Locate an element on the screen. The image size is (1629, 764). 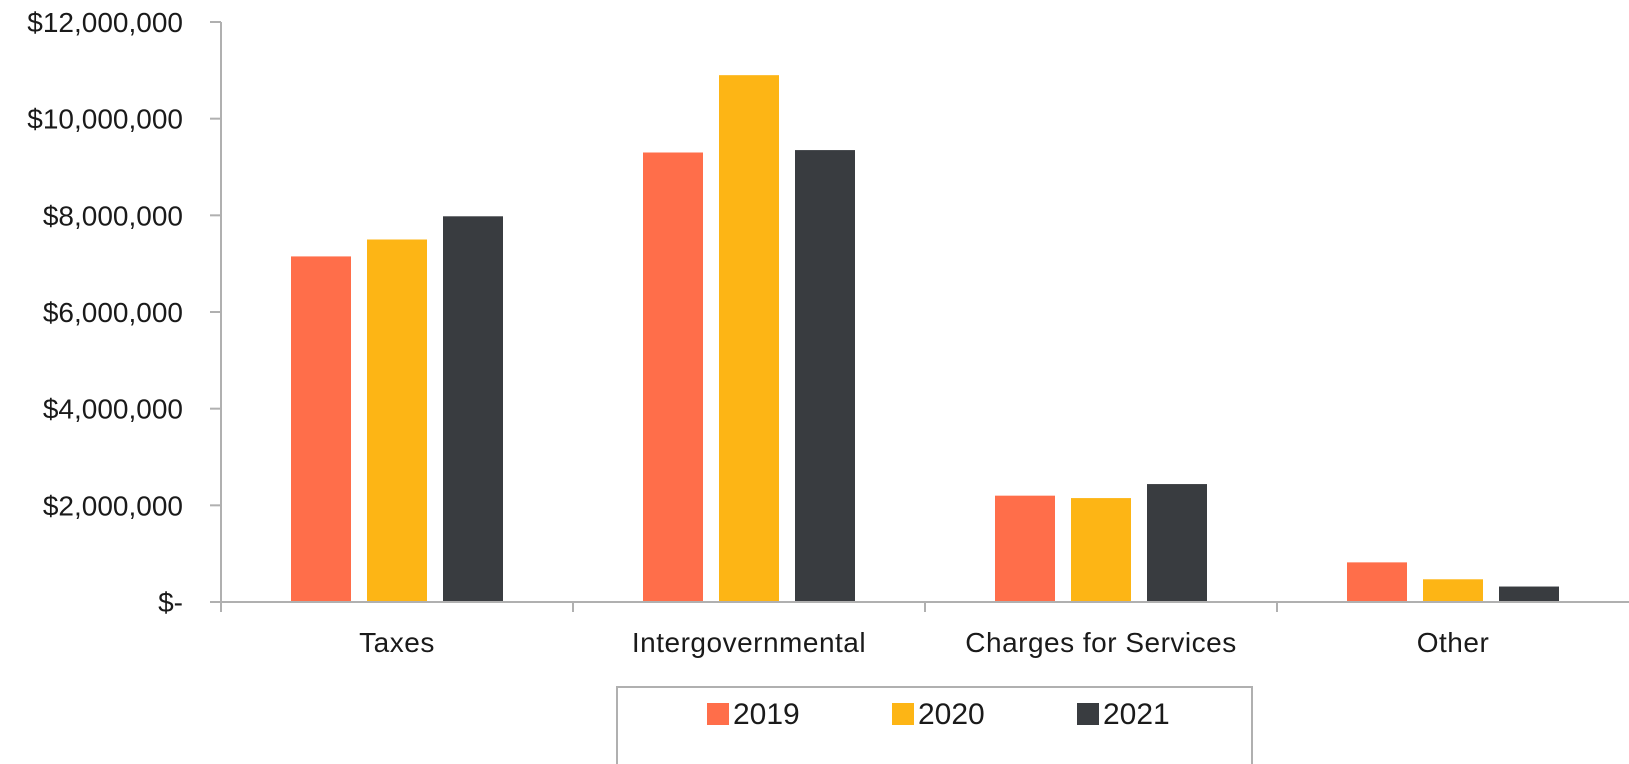
legend-swatch-2019 is located at coordinates (718, 714).